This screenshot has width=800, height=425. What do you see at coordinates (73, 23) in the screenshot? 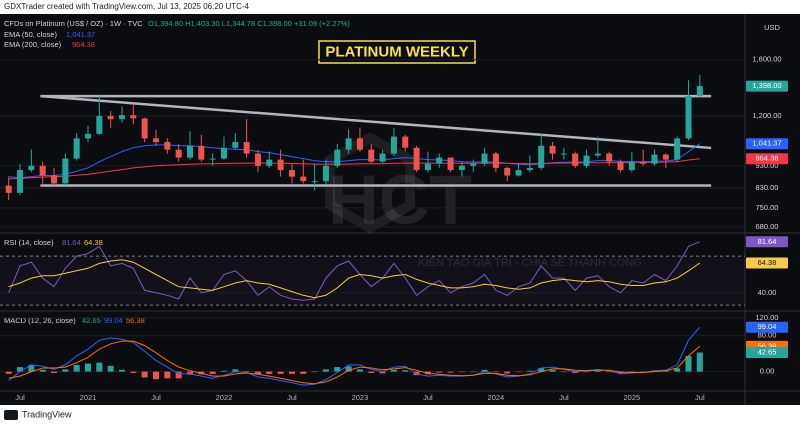
I see `symbol: CFDs on Platinum (US$ / OZ) · 1W · TVC` at bounding box center [73, 23].